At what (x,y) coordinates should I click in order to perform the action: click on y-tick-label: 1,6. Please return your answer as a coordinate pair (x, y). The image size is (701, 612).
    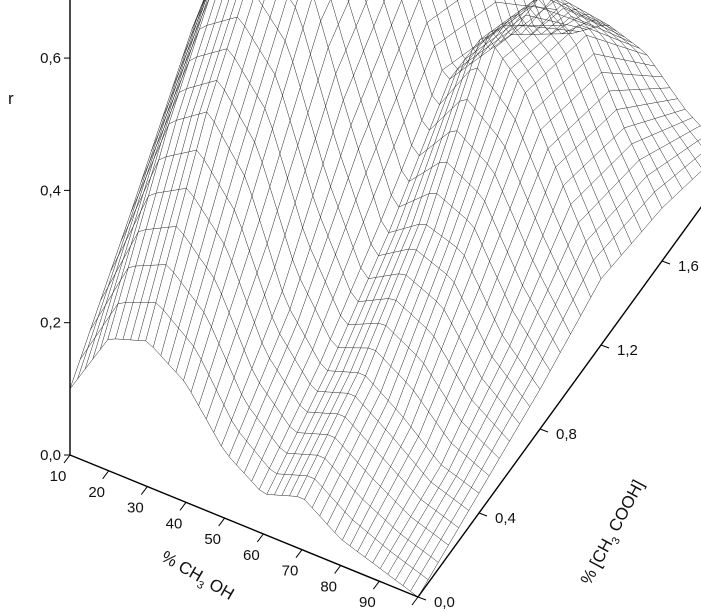
    Looking at the image, I should click on (688, 266).